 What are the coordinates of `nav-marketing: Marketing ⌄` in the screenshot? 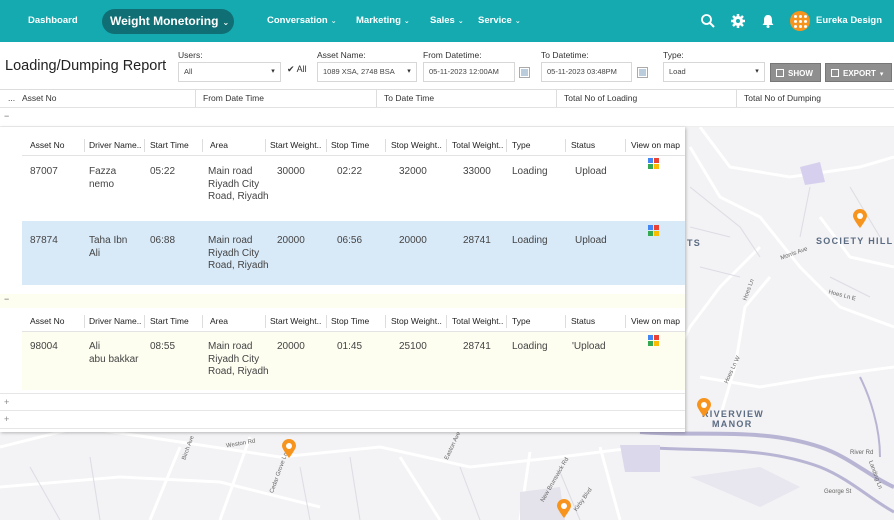 It's located at (383, 21).